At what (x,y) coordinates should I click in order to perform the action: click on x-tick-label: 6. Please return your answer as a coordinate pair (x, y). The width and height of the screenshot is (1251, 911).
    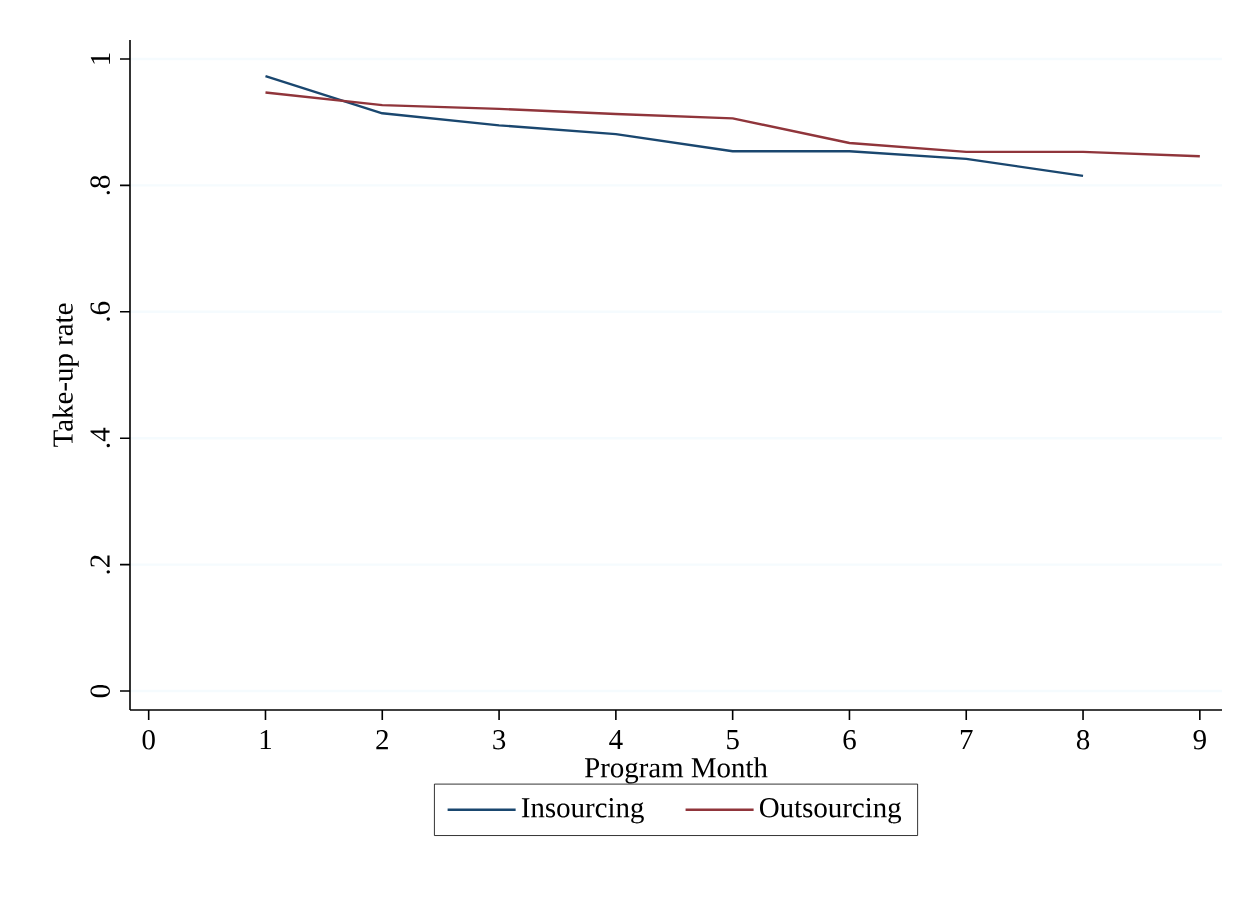
    Looking at the image, I should click on (849, 740).